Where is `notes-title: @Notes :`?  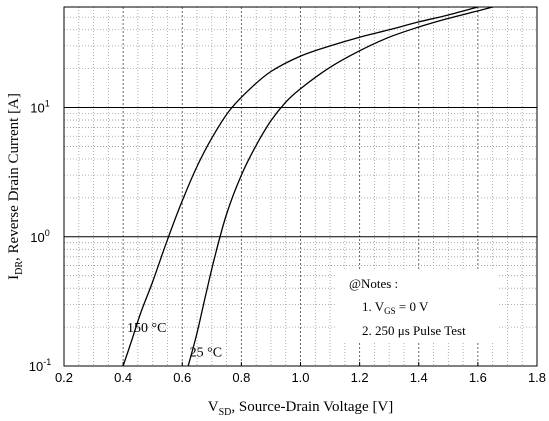
notes-title: @Notes : is located at coordinates (373, 283).